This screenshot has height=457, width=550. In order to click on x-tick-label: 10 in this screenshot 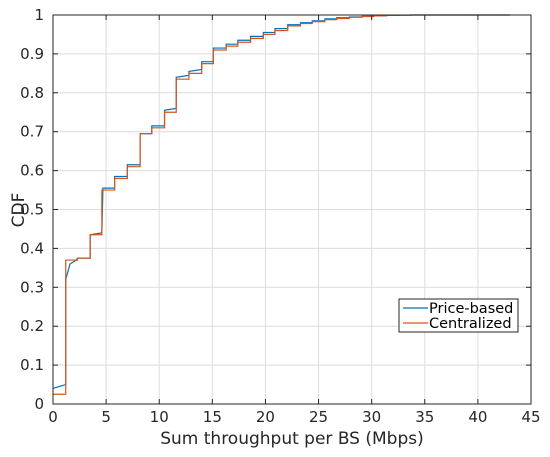, I will do `click(159, 417)`.